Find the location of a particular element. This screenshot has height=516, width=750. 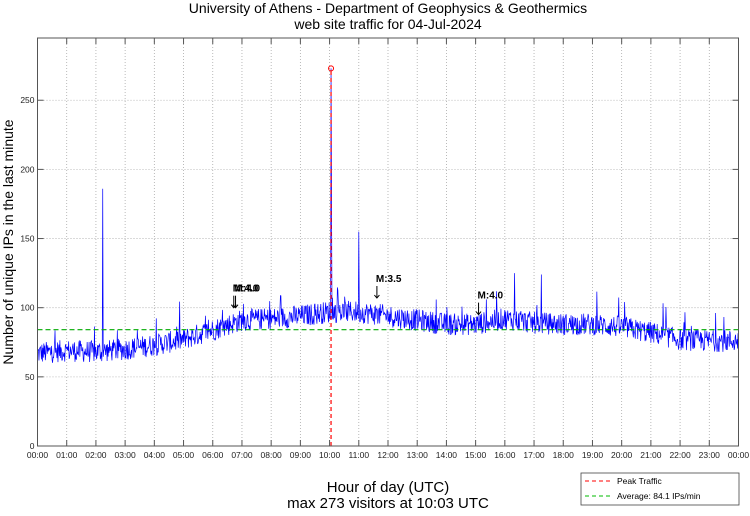

peak-marker is located at coordinates (331, 68).